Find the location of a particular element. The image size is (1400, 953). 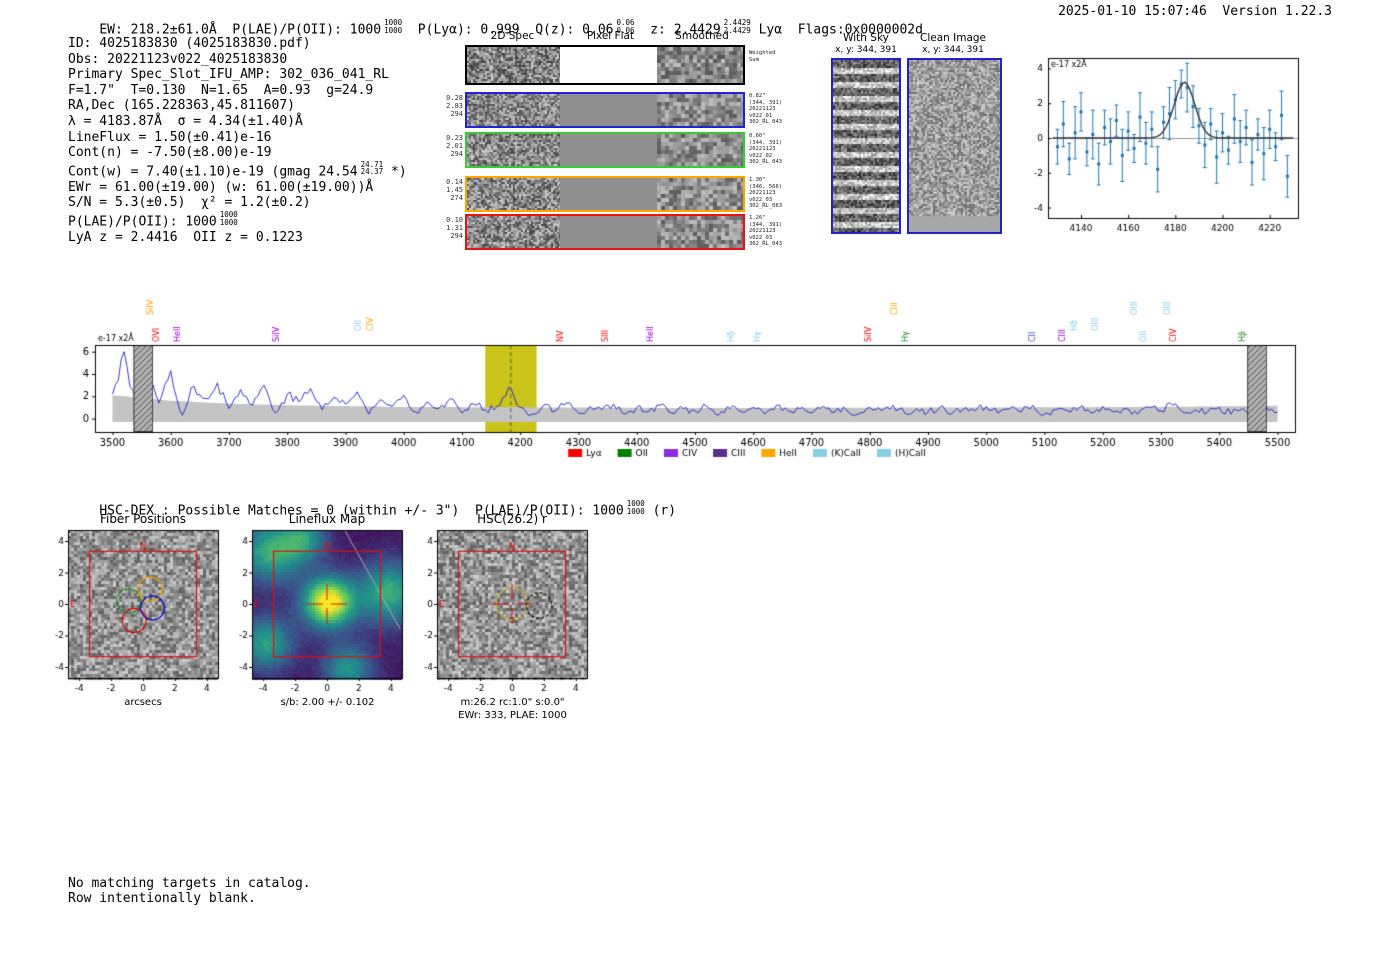

header-z: z: 2.4429 is located at coordinates (677, 30).